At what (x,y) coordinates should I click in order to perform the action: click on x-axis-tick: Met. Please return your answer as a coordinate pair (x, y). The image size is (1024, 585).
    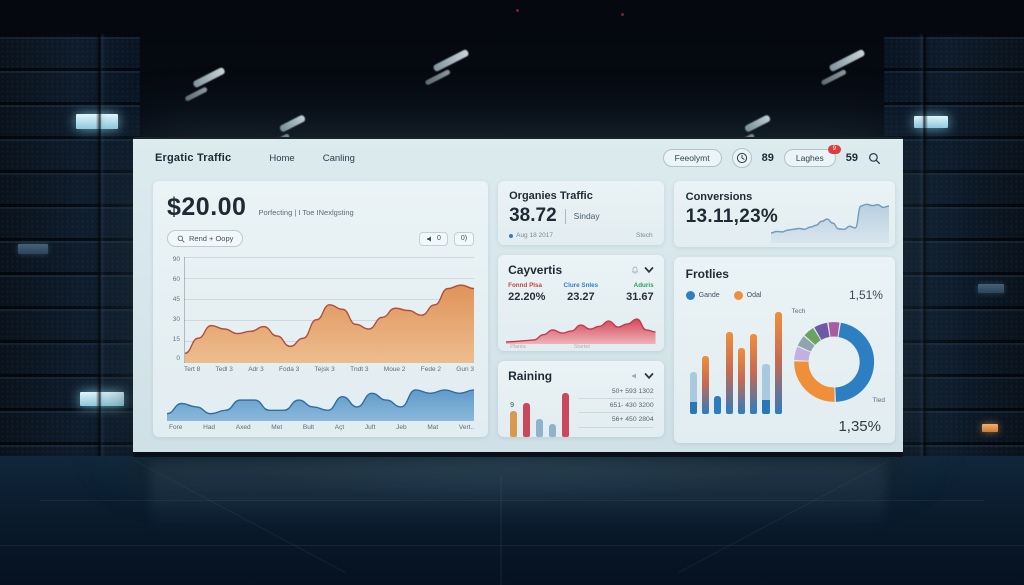
    Looking at the image, I should click on (277, 427).